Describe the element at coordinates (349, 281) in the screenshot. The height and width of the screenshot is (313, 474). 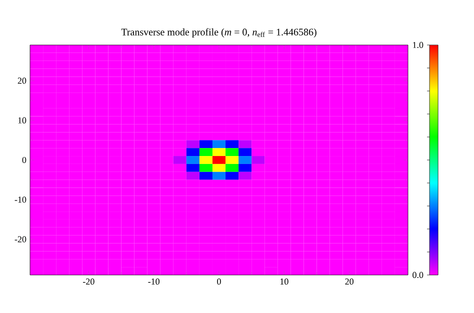
I see `x-tick-label: 20` at that location.